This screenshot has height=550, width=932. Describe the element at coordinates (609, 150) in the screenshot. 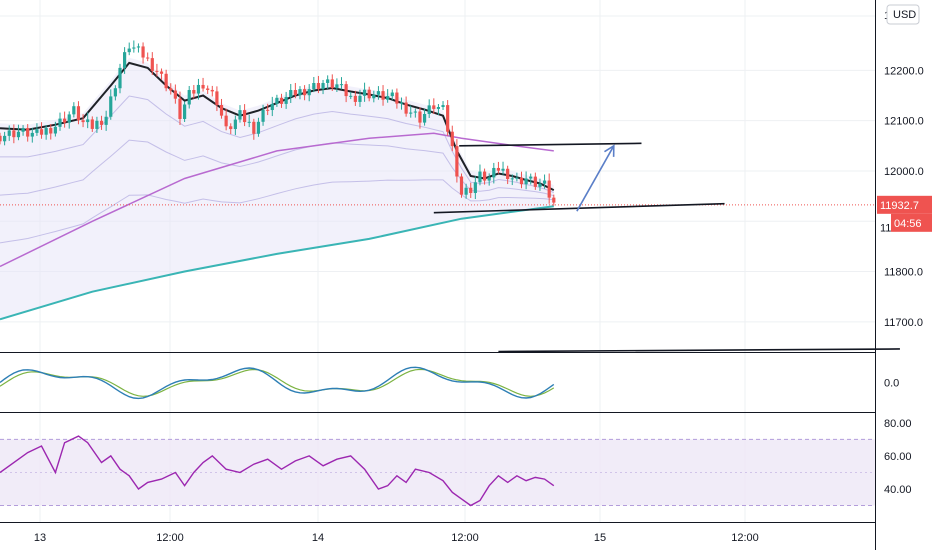

I see `projection-arrow-head` at that location.